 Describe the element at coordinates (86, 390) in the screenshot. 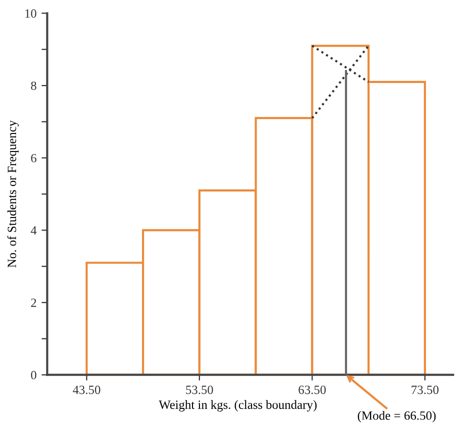

I see `x-tick-label: 43.50` at that location.